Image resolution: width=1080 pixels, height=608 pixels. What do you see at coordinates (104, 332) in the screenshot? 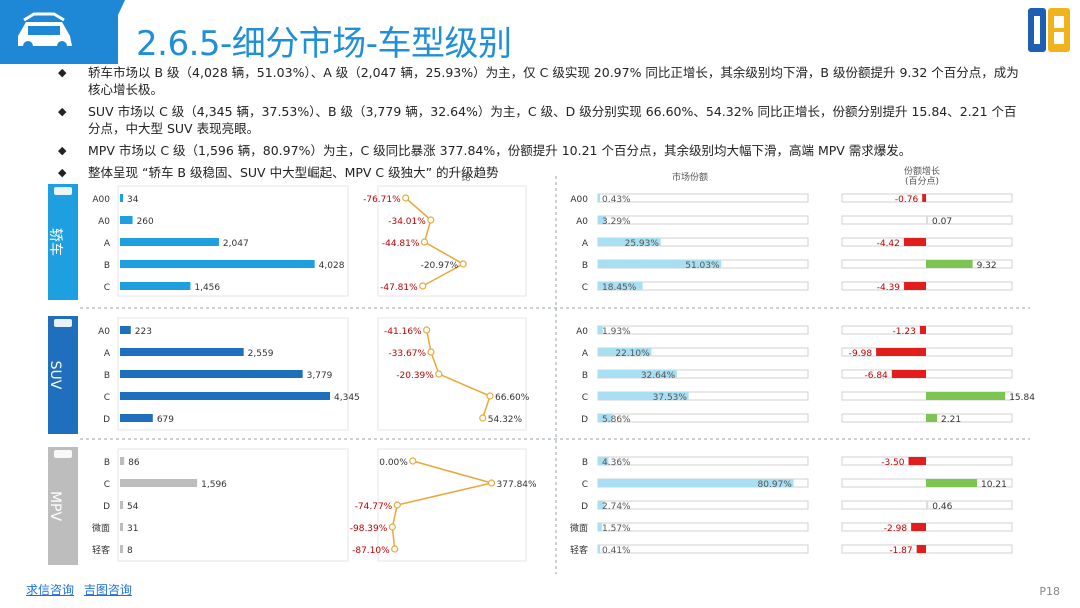
I see `category-label: A0` at bounding box center [104, 332].